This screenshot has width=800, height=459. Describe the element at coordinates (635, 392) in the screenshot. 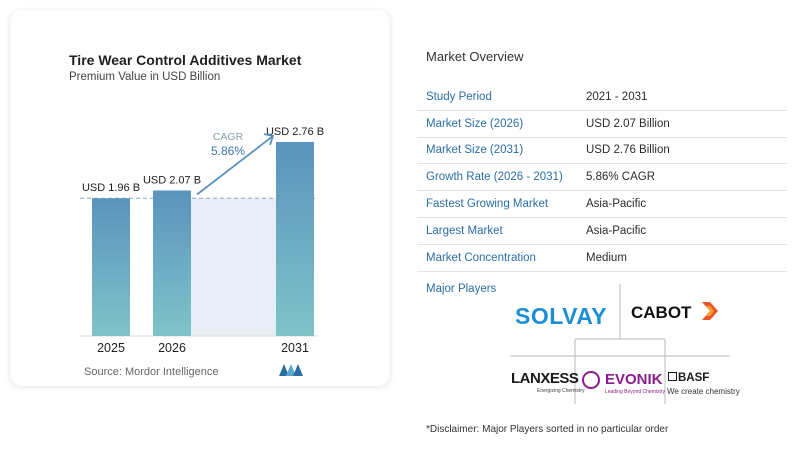

I see `evonik-tagline: Leading Beyond Chemistry` at that location.